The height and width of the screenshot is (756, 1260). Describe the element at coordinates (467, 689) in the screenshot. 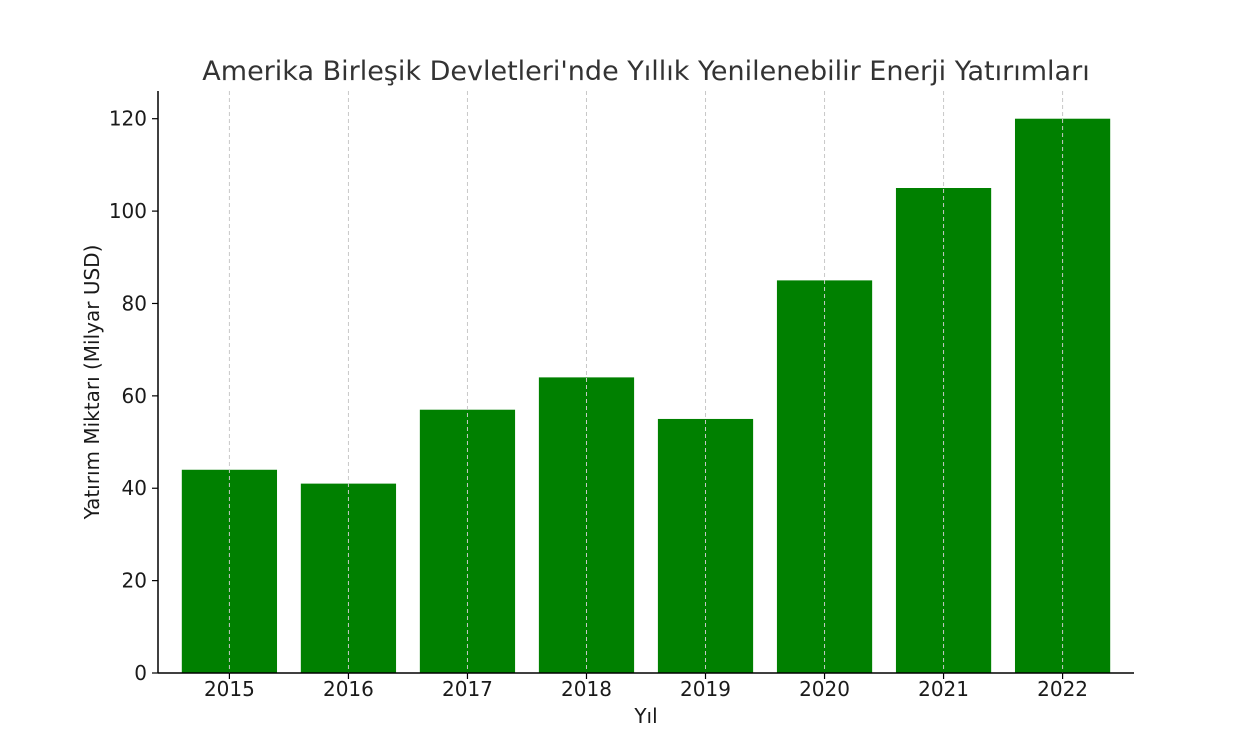

I see `x-tick-label-2017: 2017` at that location.